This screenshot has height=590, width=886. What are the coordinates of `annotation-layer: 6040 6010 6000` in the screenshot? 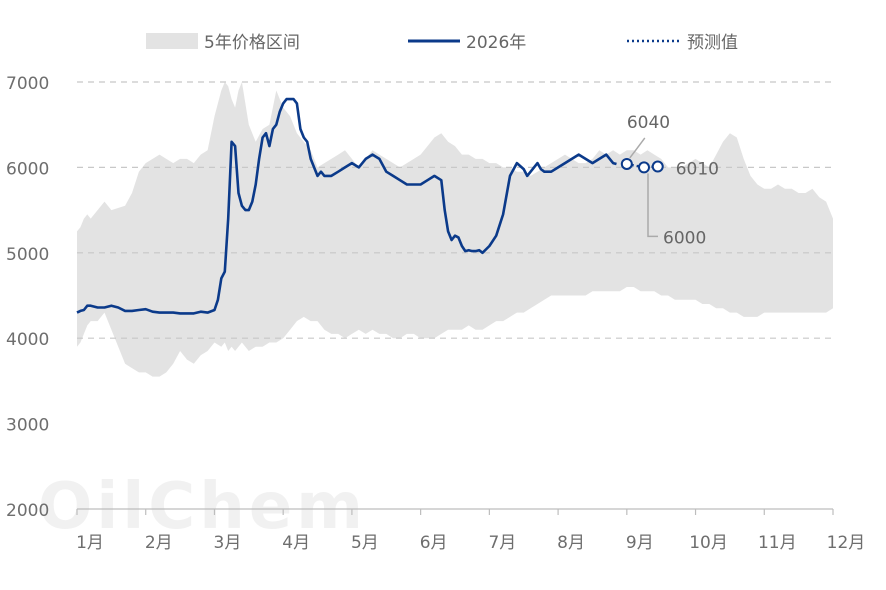 It's located at (673, 180).